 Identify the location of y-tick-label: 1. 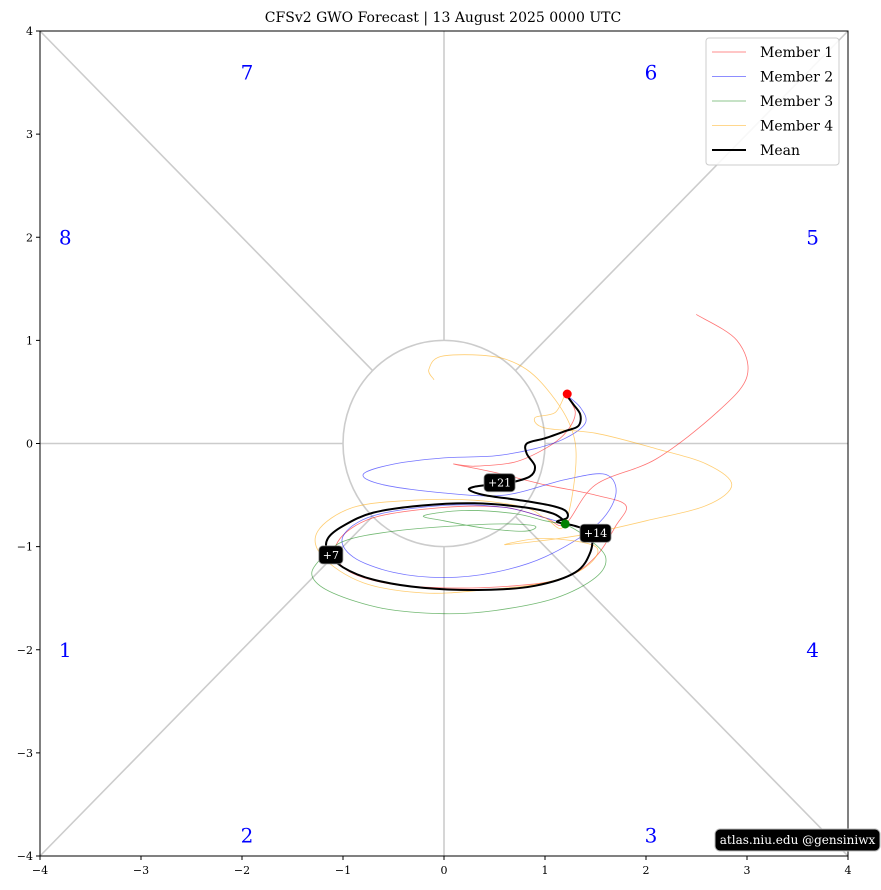
(29, 340).